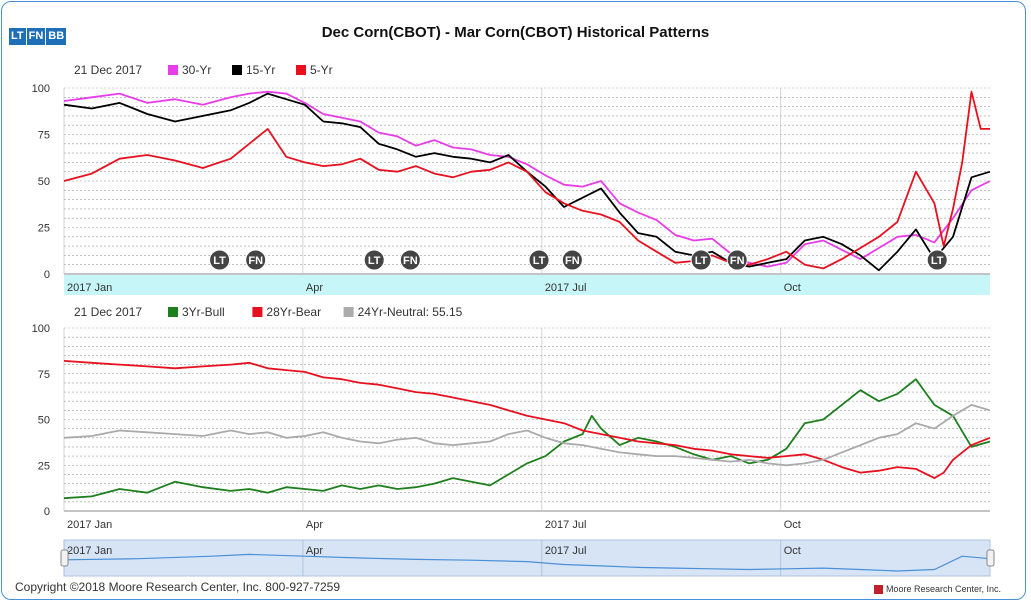 The width and height of the screenshot is (1031, 603). Describe the element at coordinates (527, 562) in the screenshot. I see `navigator-line` at that location.